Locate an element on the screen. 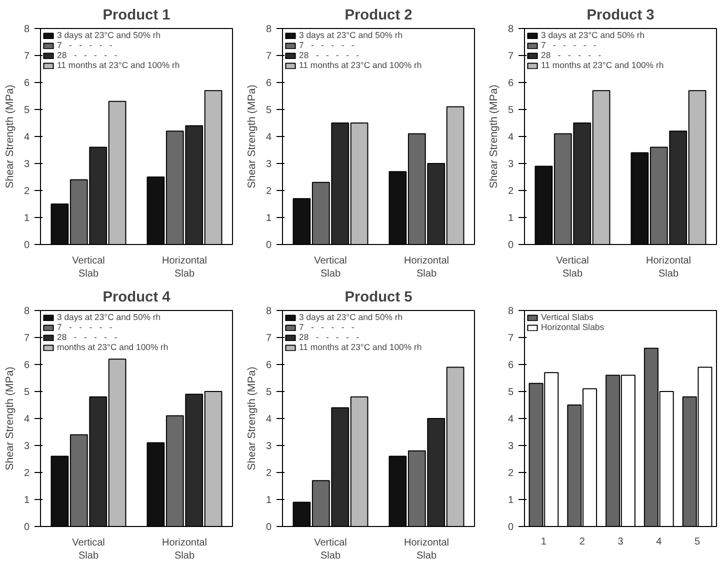 This screenshot has height=564, width=727. x-tick-label: 1 is located at coordinates (543, 542).